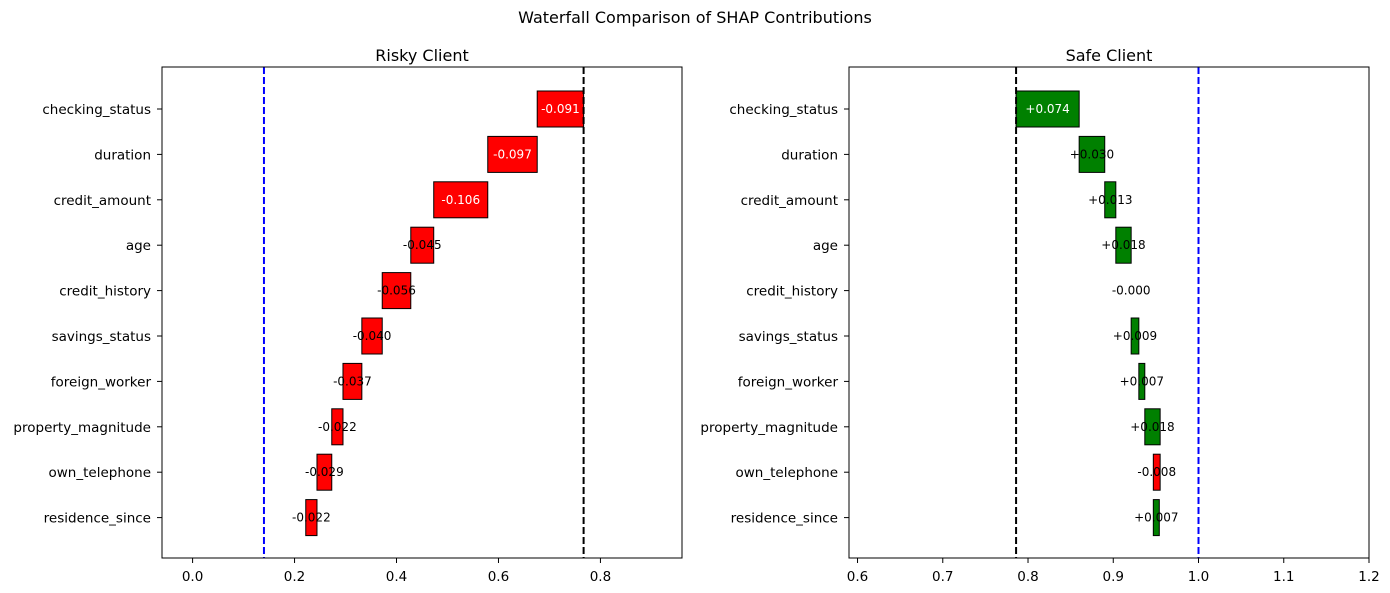 This screenshot has width=1390, height=593. Describe the element at coordinates (96, 110) in the screenshot. I see `risky-category-label: checking_status` at that location.